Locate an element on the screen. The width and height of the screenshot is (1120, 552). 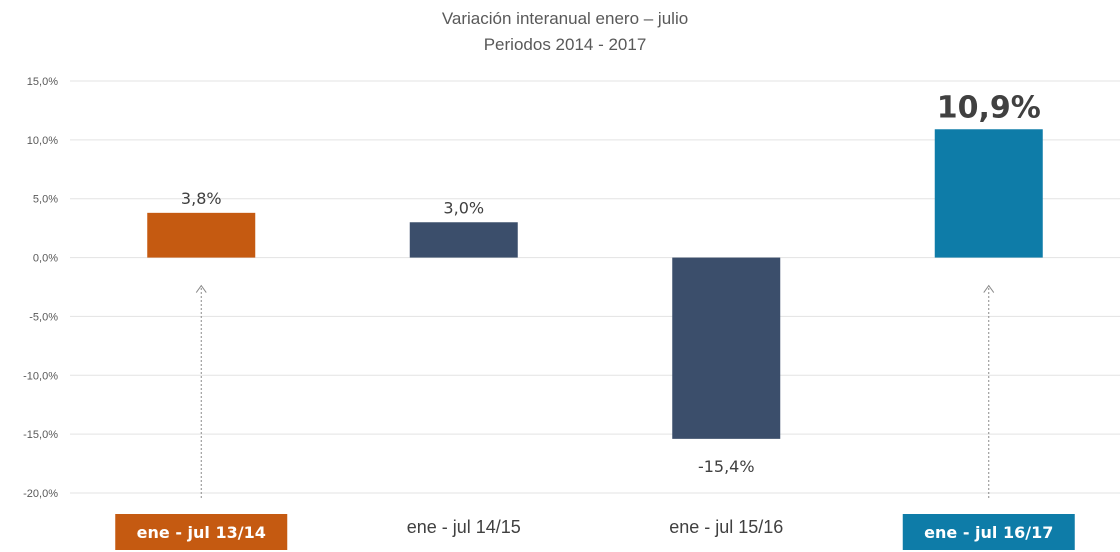
data-label: 3,0% is located at coordinates (463, 207).